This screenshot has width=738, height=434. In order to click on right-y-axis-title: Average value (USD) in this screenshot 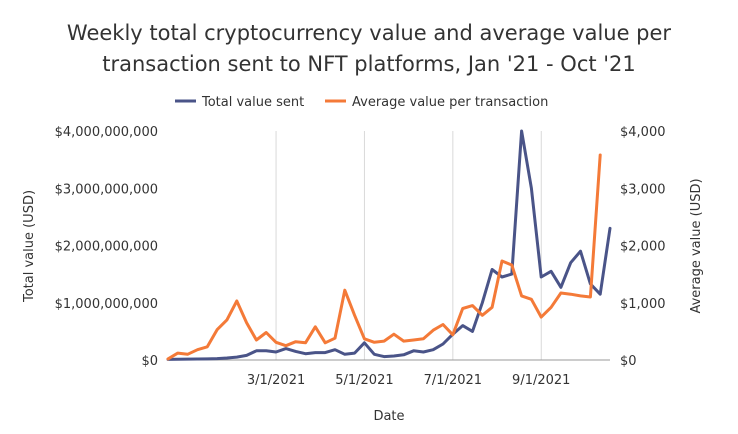, I will do `click(696, 245)`.